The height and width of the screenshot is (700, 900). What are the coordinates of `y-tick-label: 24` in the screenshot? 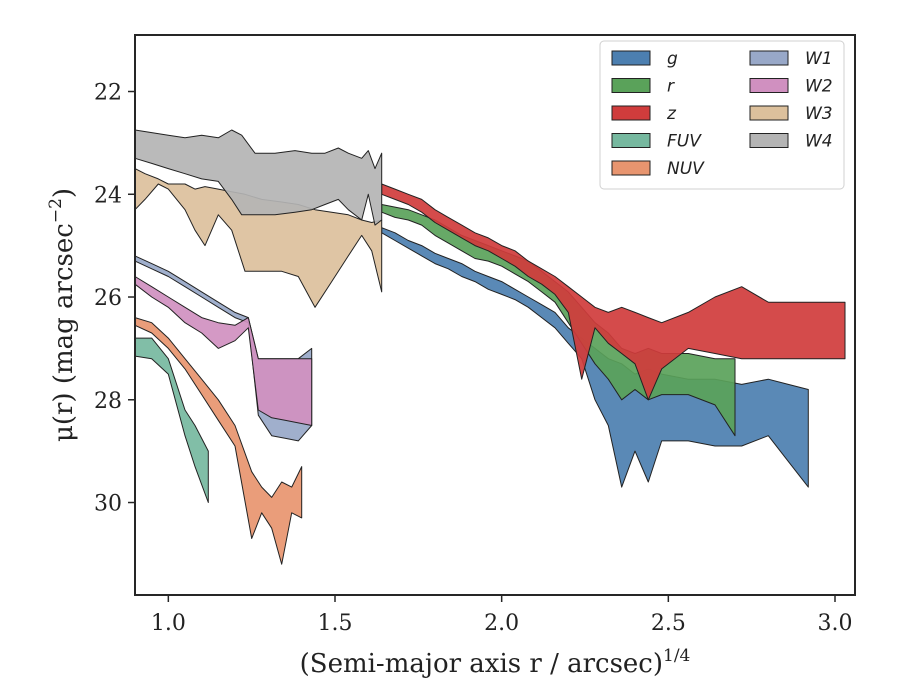 It's located at (108, 195).